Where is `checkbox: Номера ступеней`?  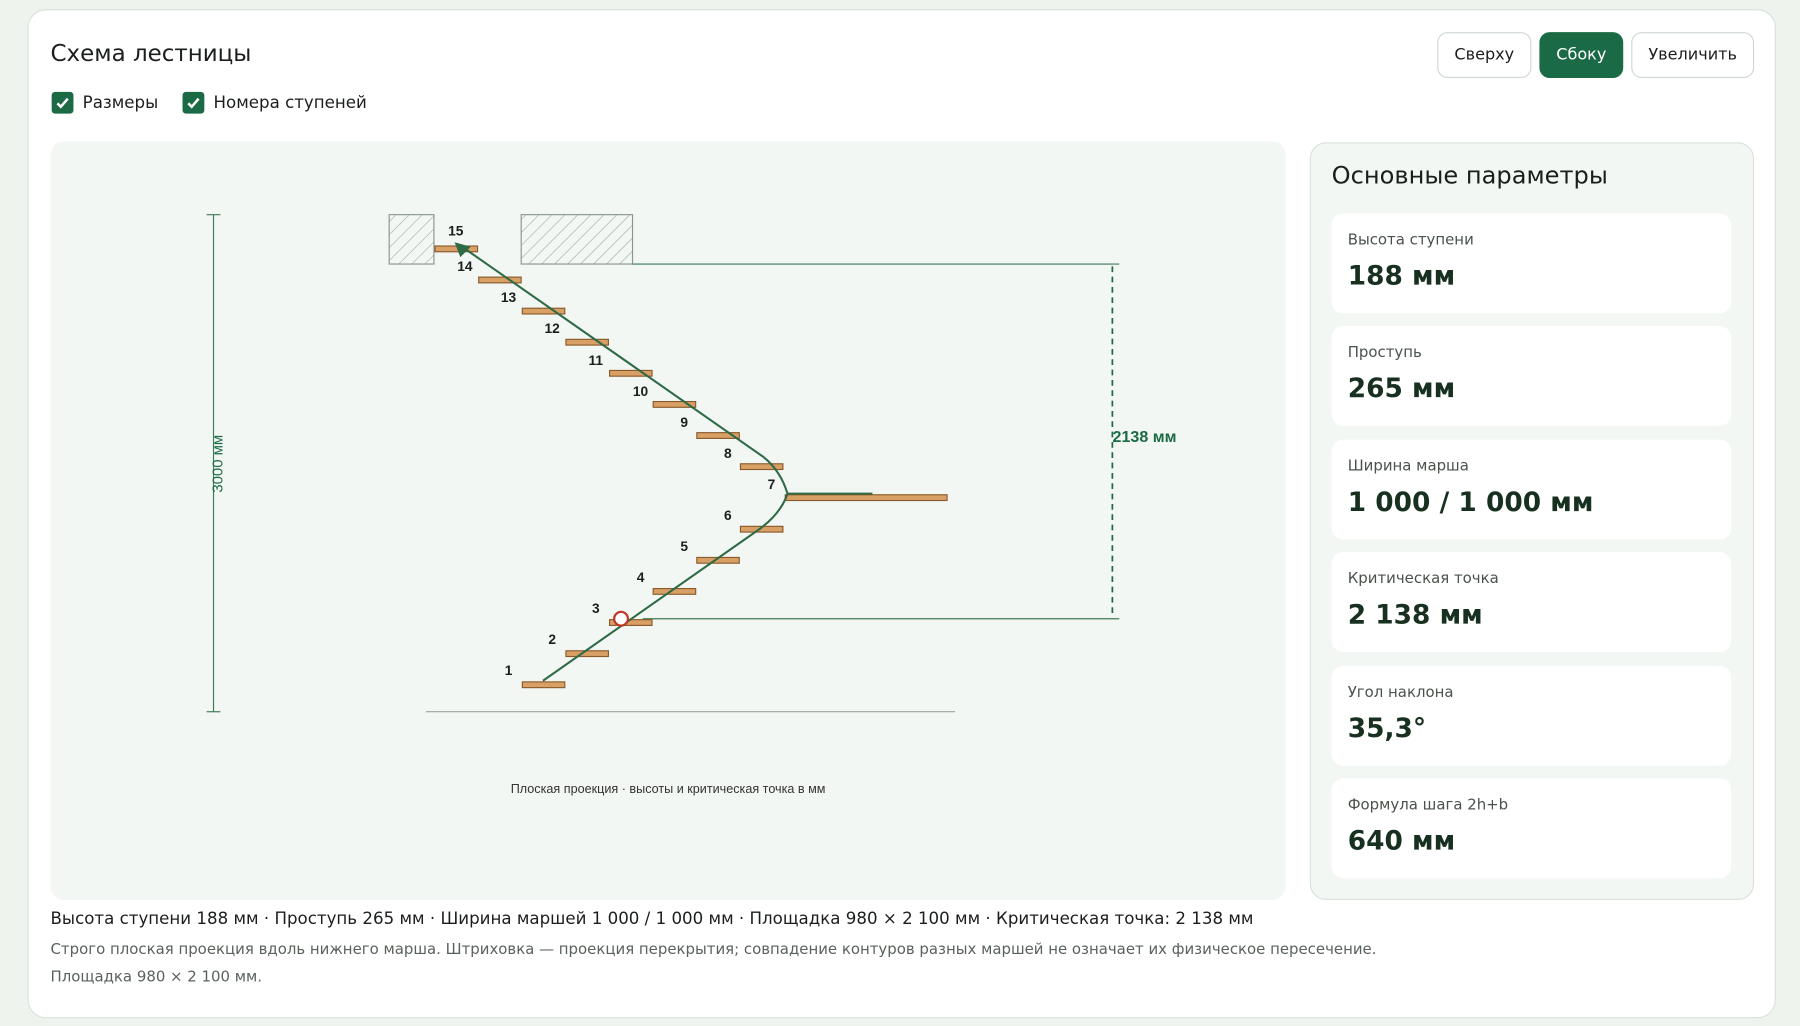 checkbox: Номера ступеней is located at coordinates (274, 102).